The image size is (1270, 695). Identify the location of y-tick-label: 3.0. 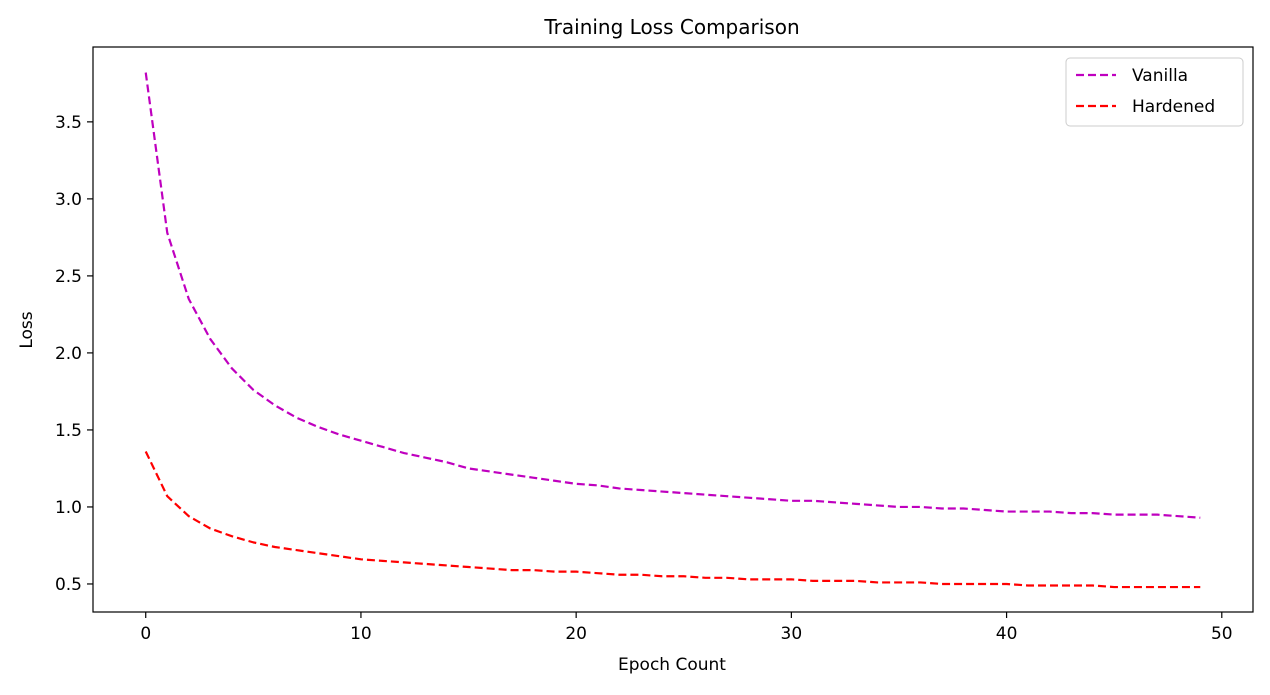
(68, 200).